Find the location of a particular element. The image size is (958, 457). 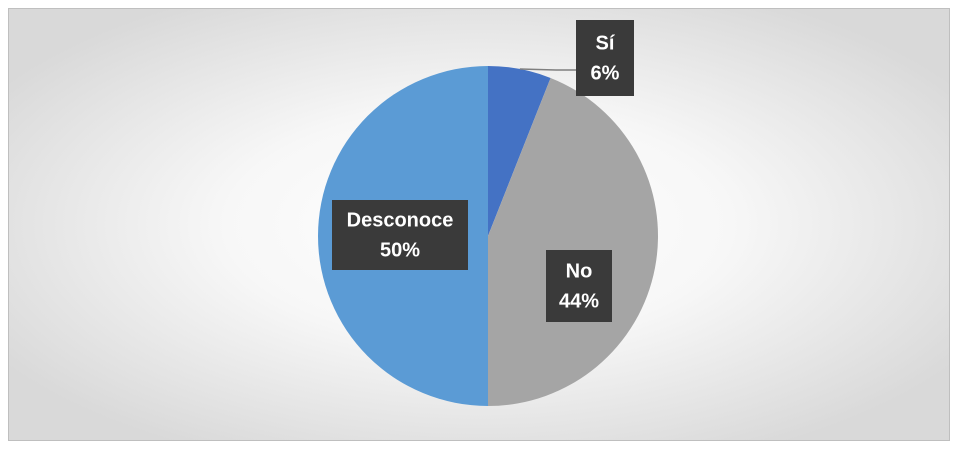

data-label-category: No is located at coordinates (579, 271).